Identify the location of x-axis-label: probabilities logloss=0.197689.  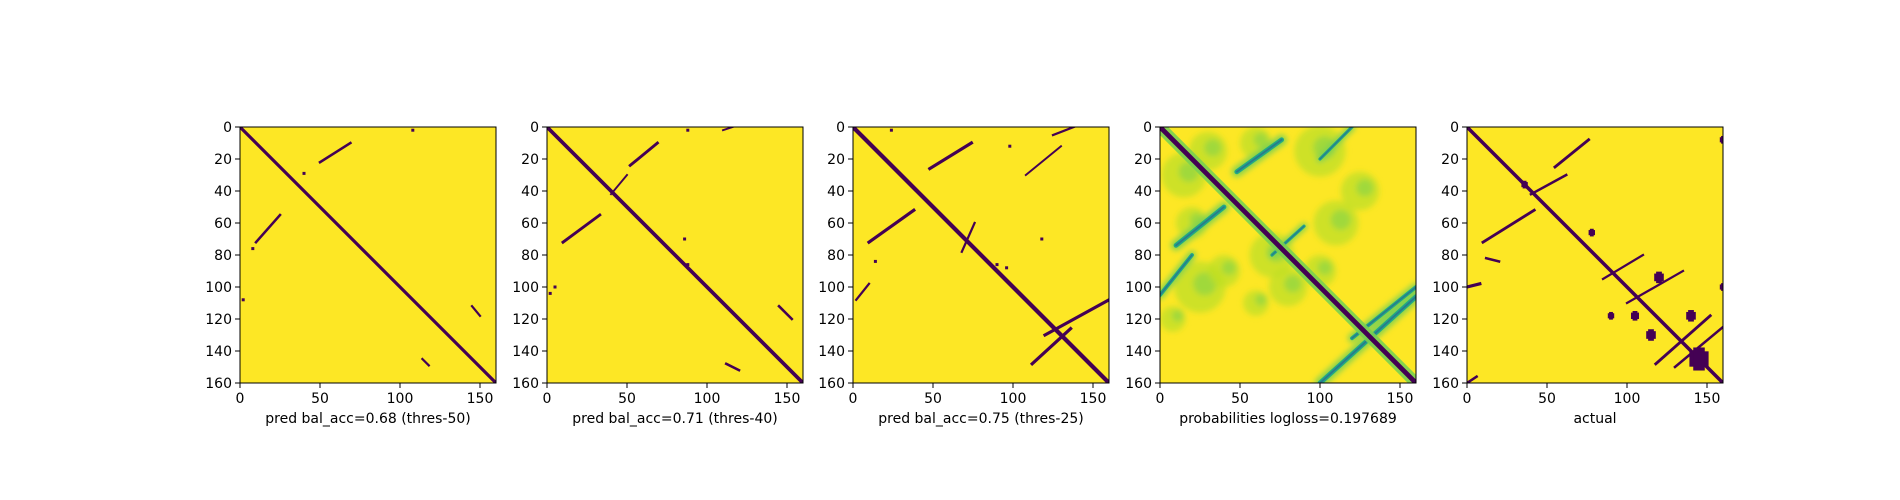
(1288, 419).